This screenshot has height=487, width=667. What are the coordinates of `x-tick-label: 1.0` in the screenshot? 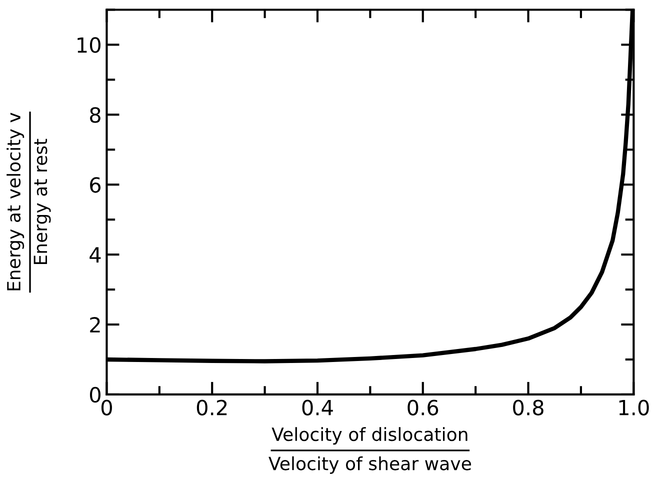 It's located at (634, 408).